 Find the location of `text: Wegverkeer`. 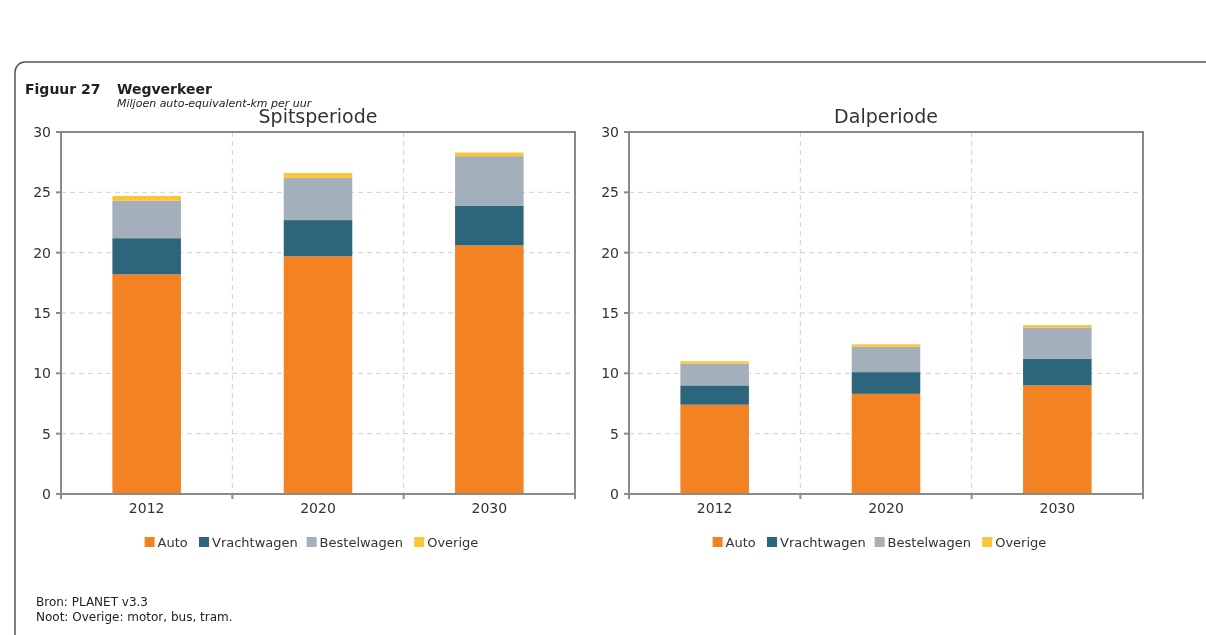

text: Wegverkeer is located at coordinates (164, 89).